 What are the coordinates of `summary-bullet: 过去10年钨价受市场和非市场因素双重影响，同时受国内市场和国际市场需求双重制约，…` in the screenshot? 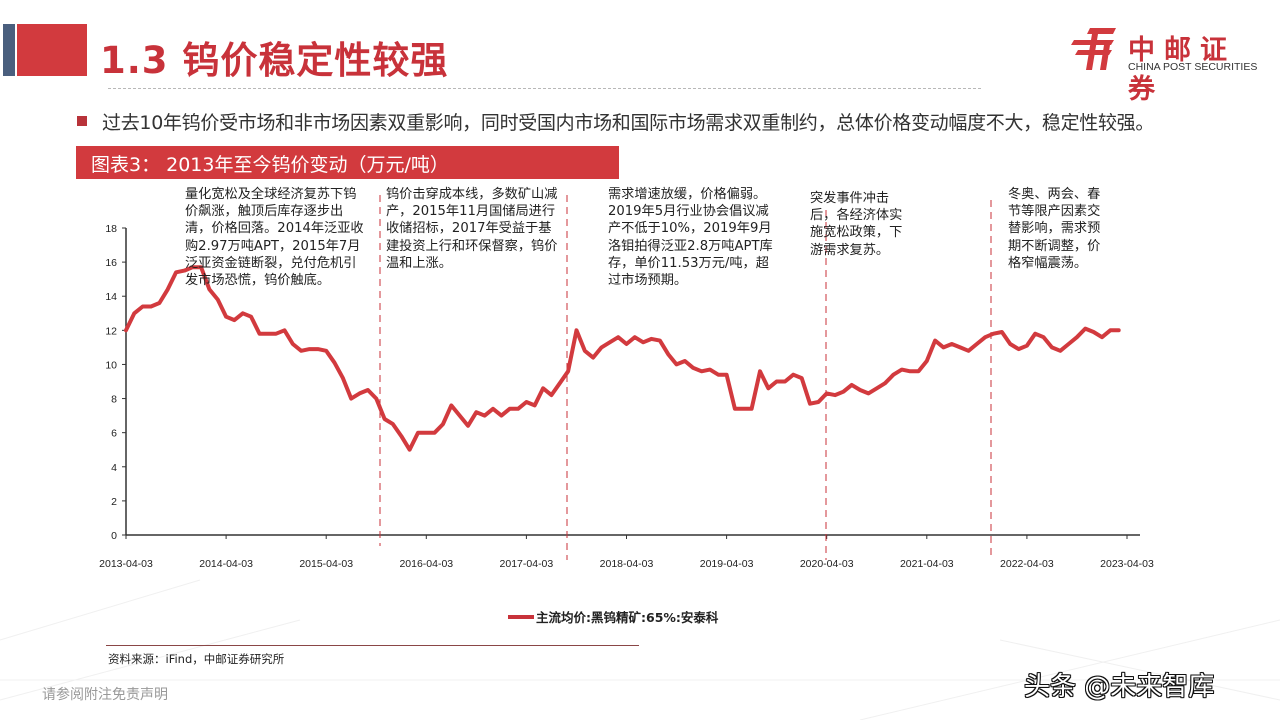 It's located at (628, 123).